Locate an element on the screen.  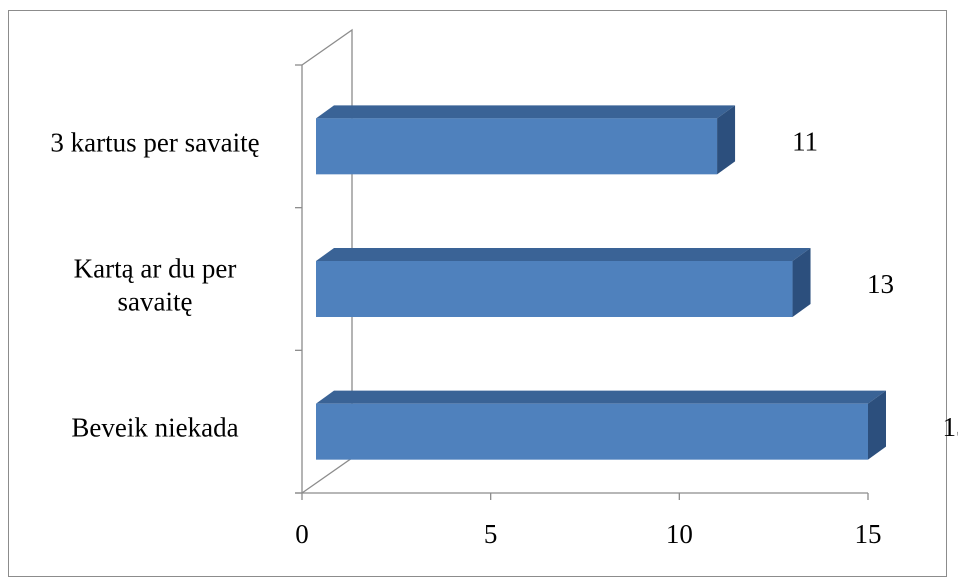
category-label-line: 3 kartus per savaitę is located at coordinates (154, 143).